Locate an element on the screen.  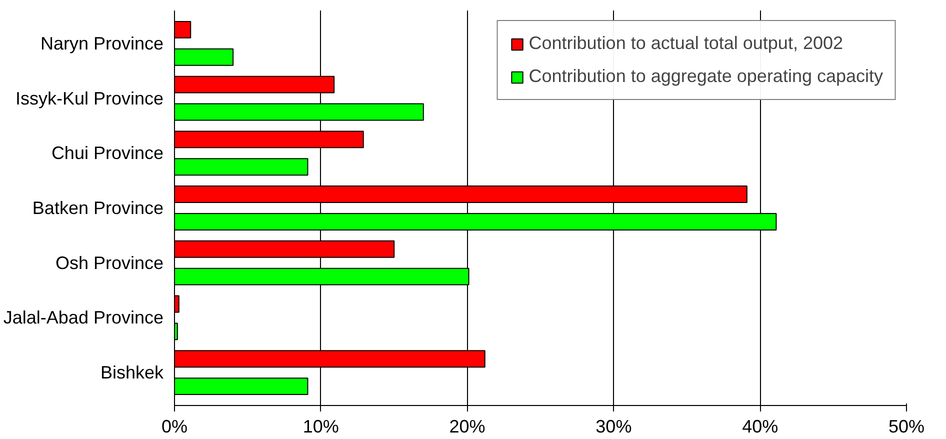
x-tick-label: 30% is located at coordinates (614, 426).